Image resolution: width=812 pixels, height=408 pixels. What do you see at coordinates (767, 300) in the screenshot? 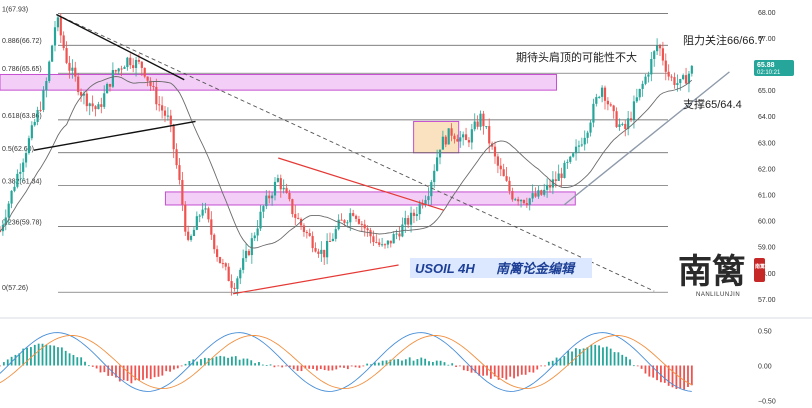
I see `price-tick-label: 57.00` at bounding box center [767, 300].